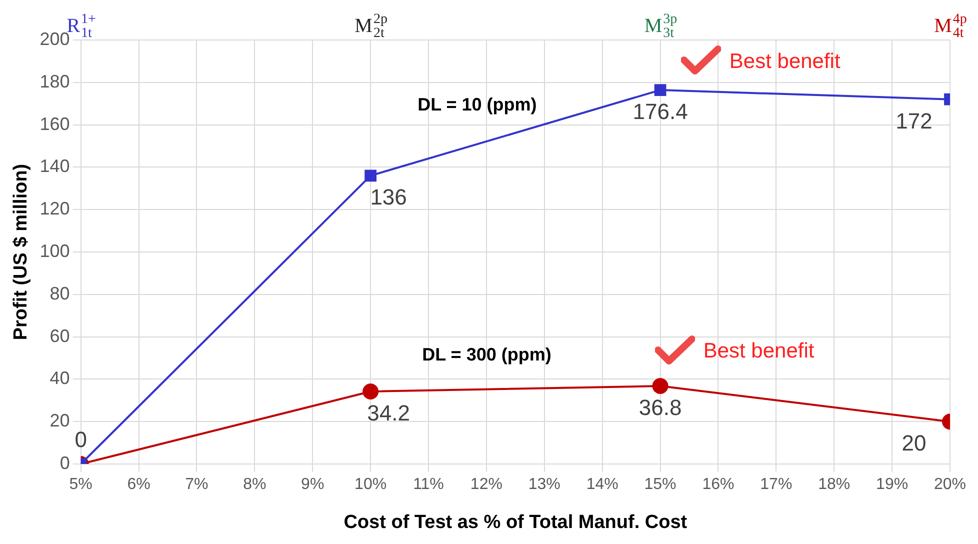  Describe the element at coordinates (312, 485) in the screenshot. I see `x-tick-label: 9%` at that location.